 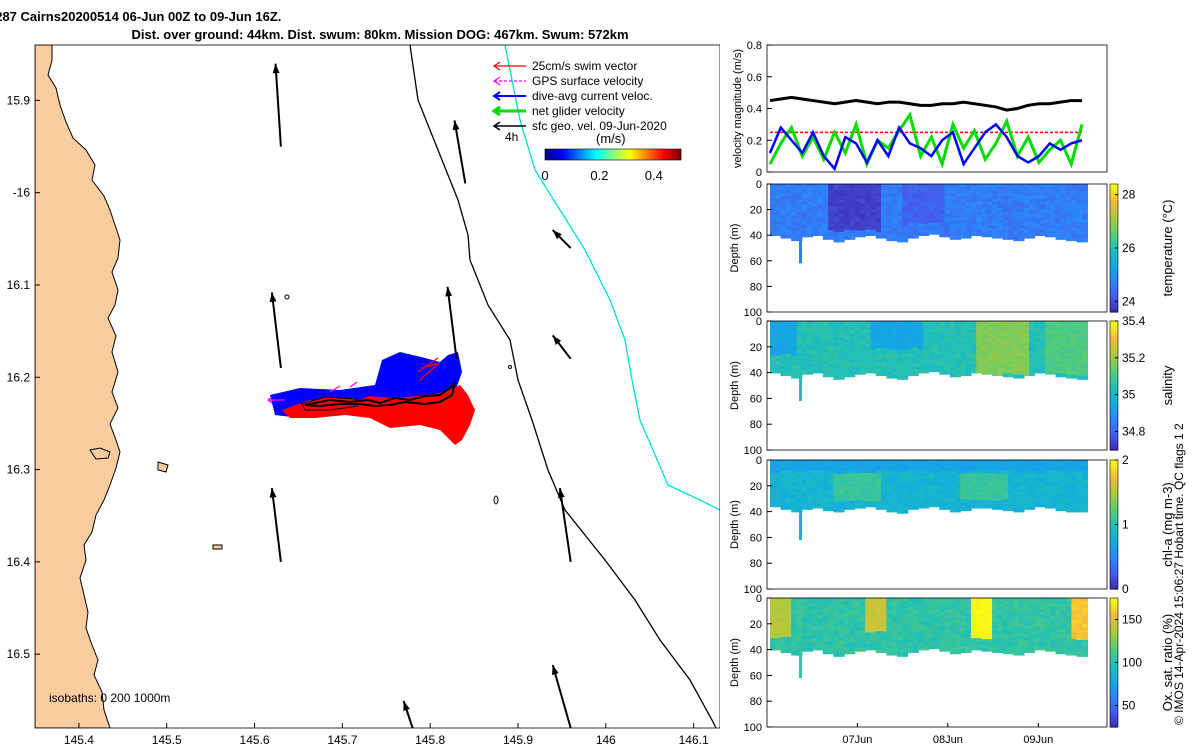 I want to click on colorbar-tick-label: 0, so click(x=544, y=175).